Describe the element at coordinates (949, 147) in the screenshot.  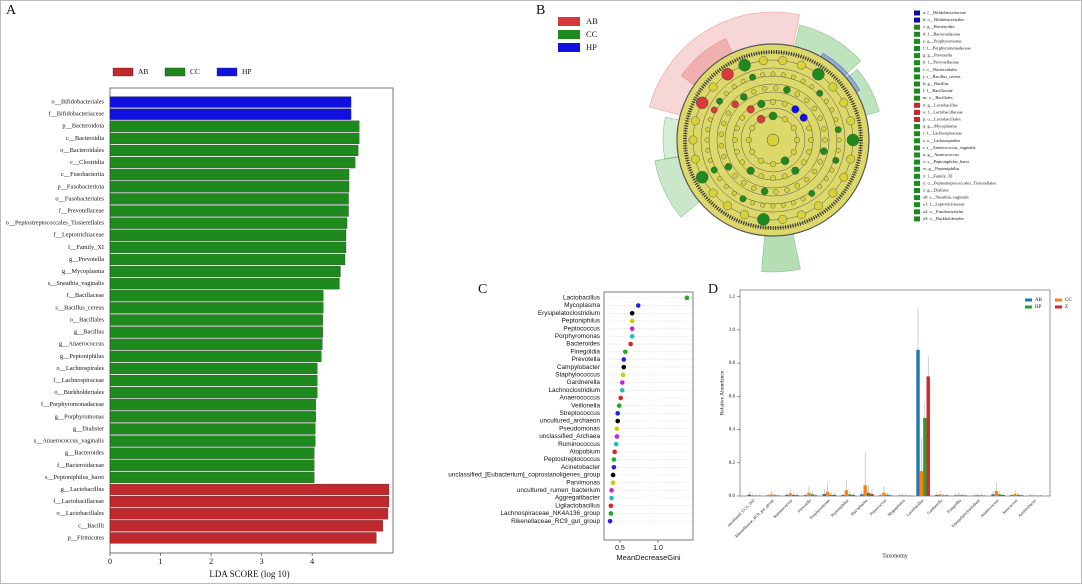
I see `clade-label: t: s__Anaerococcus_vaginalis` at that location.